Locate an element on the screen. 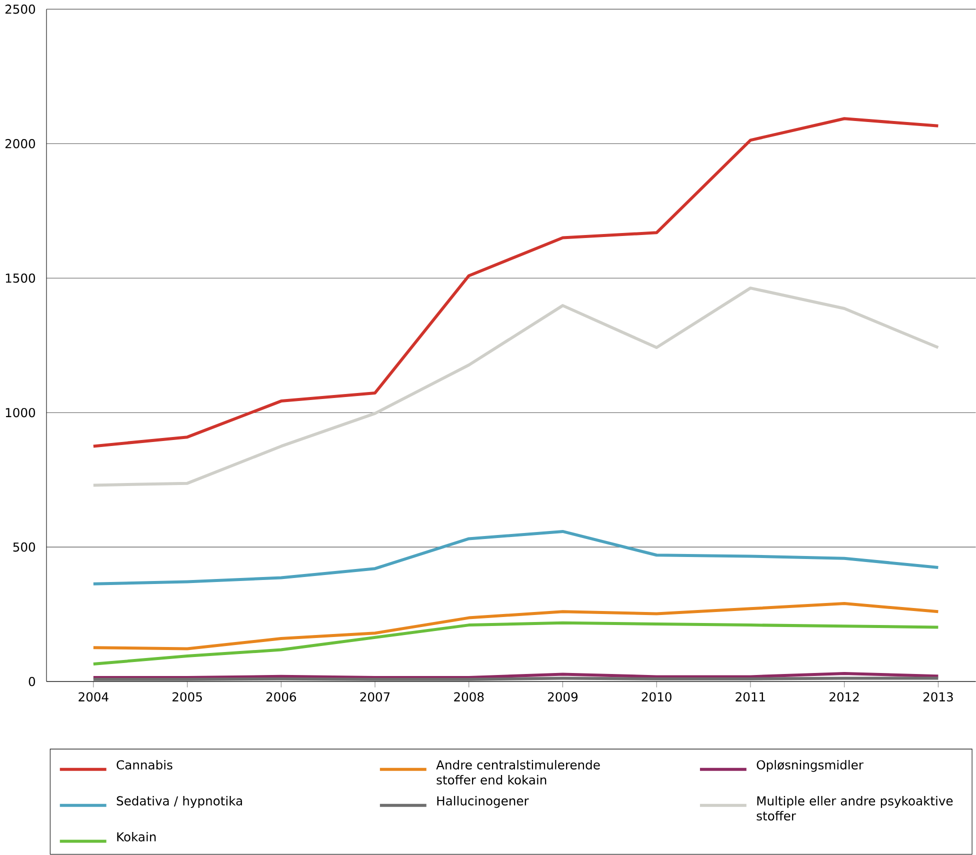 The image size is (976, 855). x-tick-label: 2009 is located at coordinates (563, 697).